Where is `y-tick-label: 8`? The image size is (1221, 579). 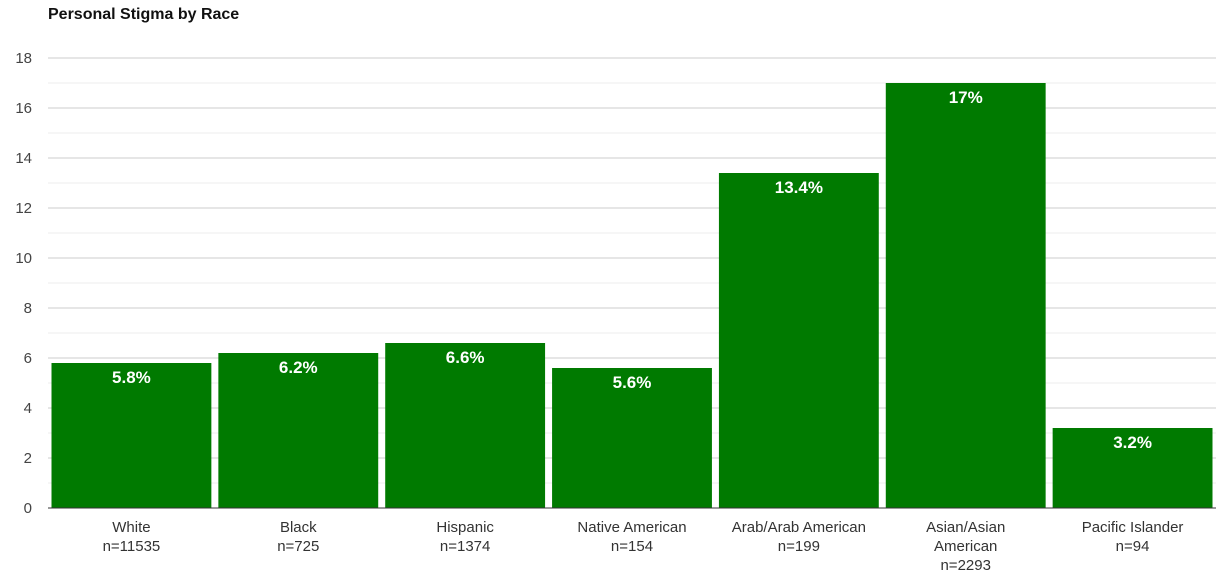
y-tick-label: 8 is located at coordinates (28, 308).